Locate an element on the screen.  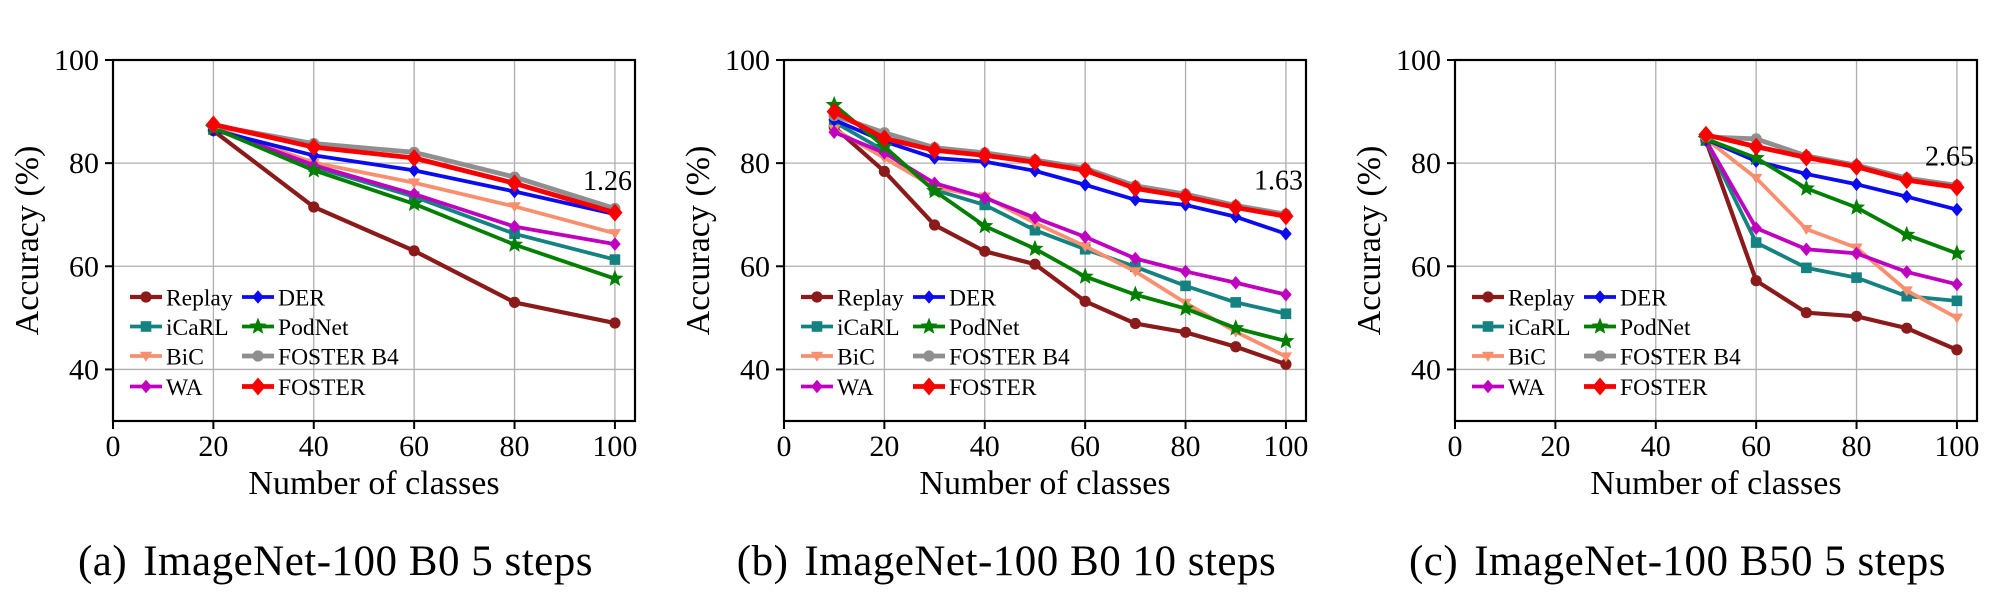
series-der-line is located at coordinates (1831, 174).